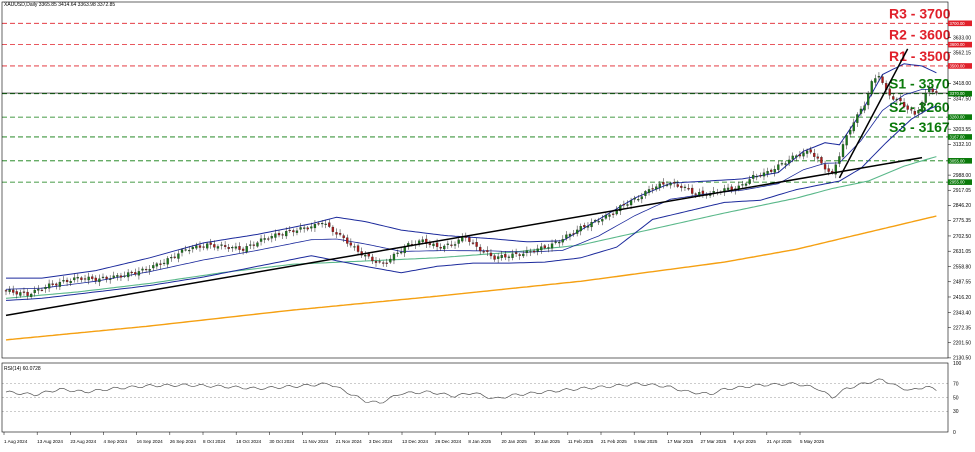  I want to click on rsi-line, so click(471, 391).